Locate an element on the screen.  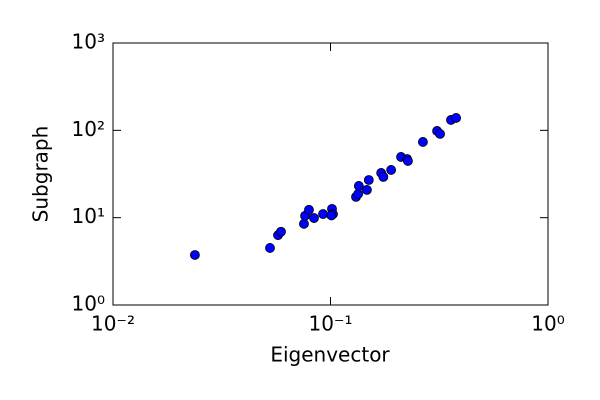
x-axis-label: Eigenvector is located at coordinates (330, 355).